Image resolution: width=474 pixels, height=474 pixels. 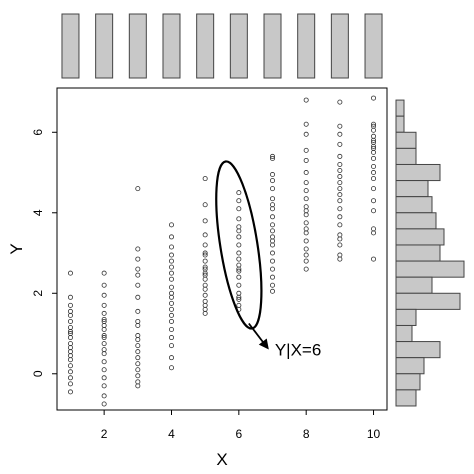 I want to click on x-tick-label: 2, so click(x=104, y=434).